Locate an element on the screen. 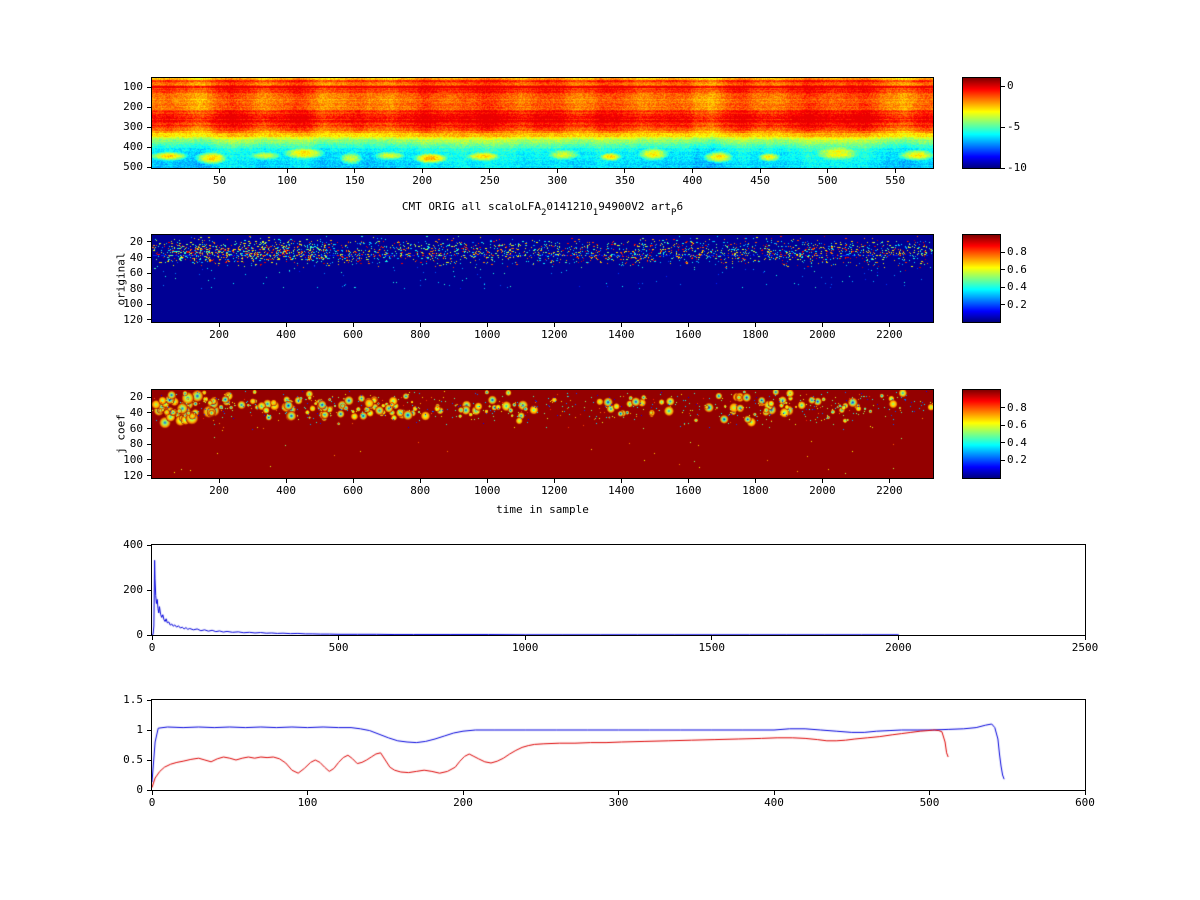  y-tick-label: 20 is located at coordinates (136, 397).